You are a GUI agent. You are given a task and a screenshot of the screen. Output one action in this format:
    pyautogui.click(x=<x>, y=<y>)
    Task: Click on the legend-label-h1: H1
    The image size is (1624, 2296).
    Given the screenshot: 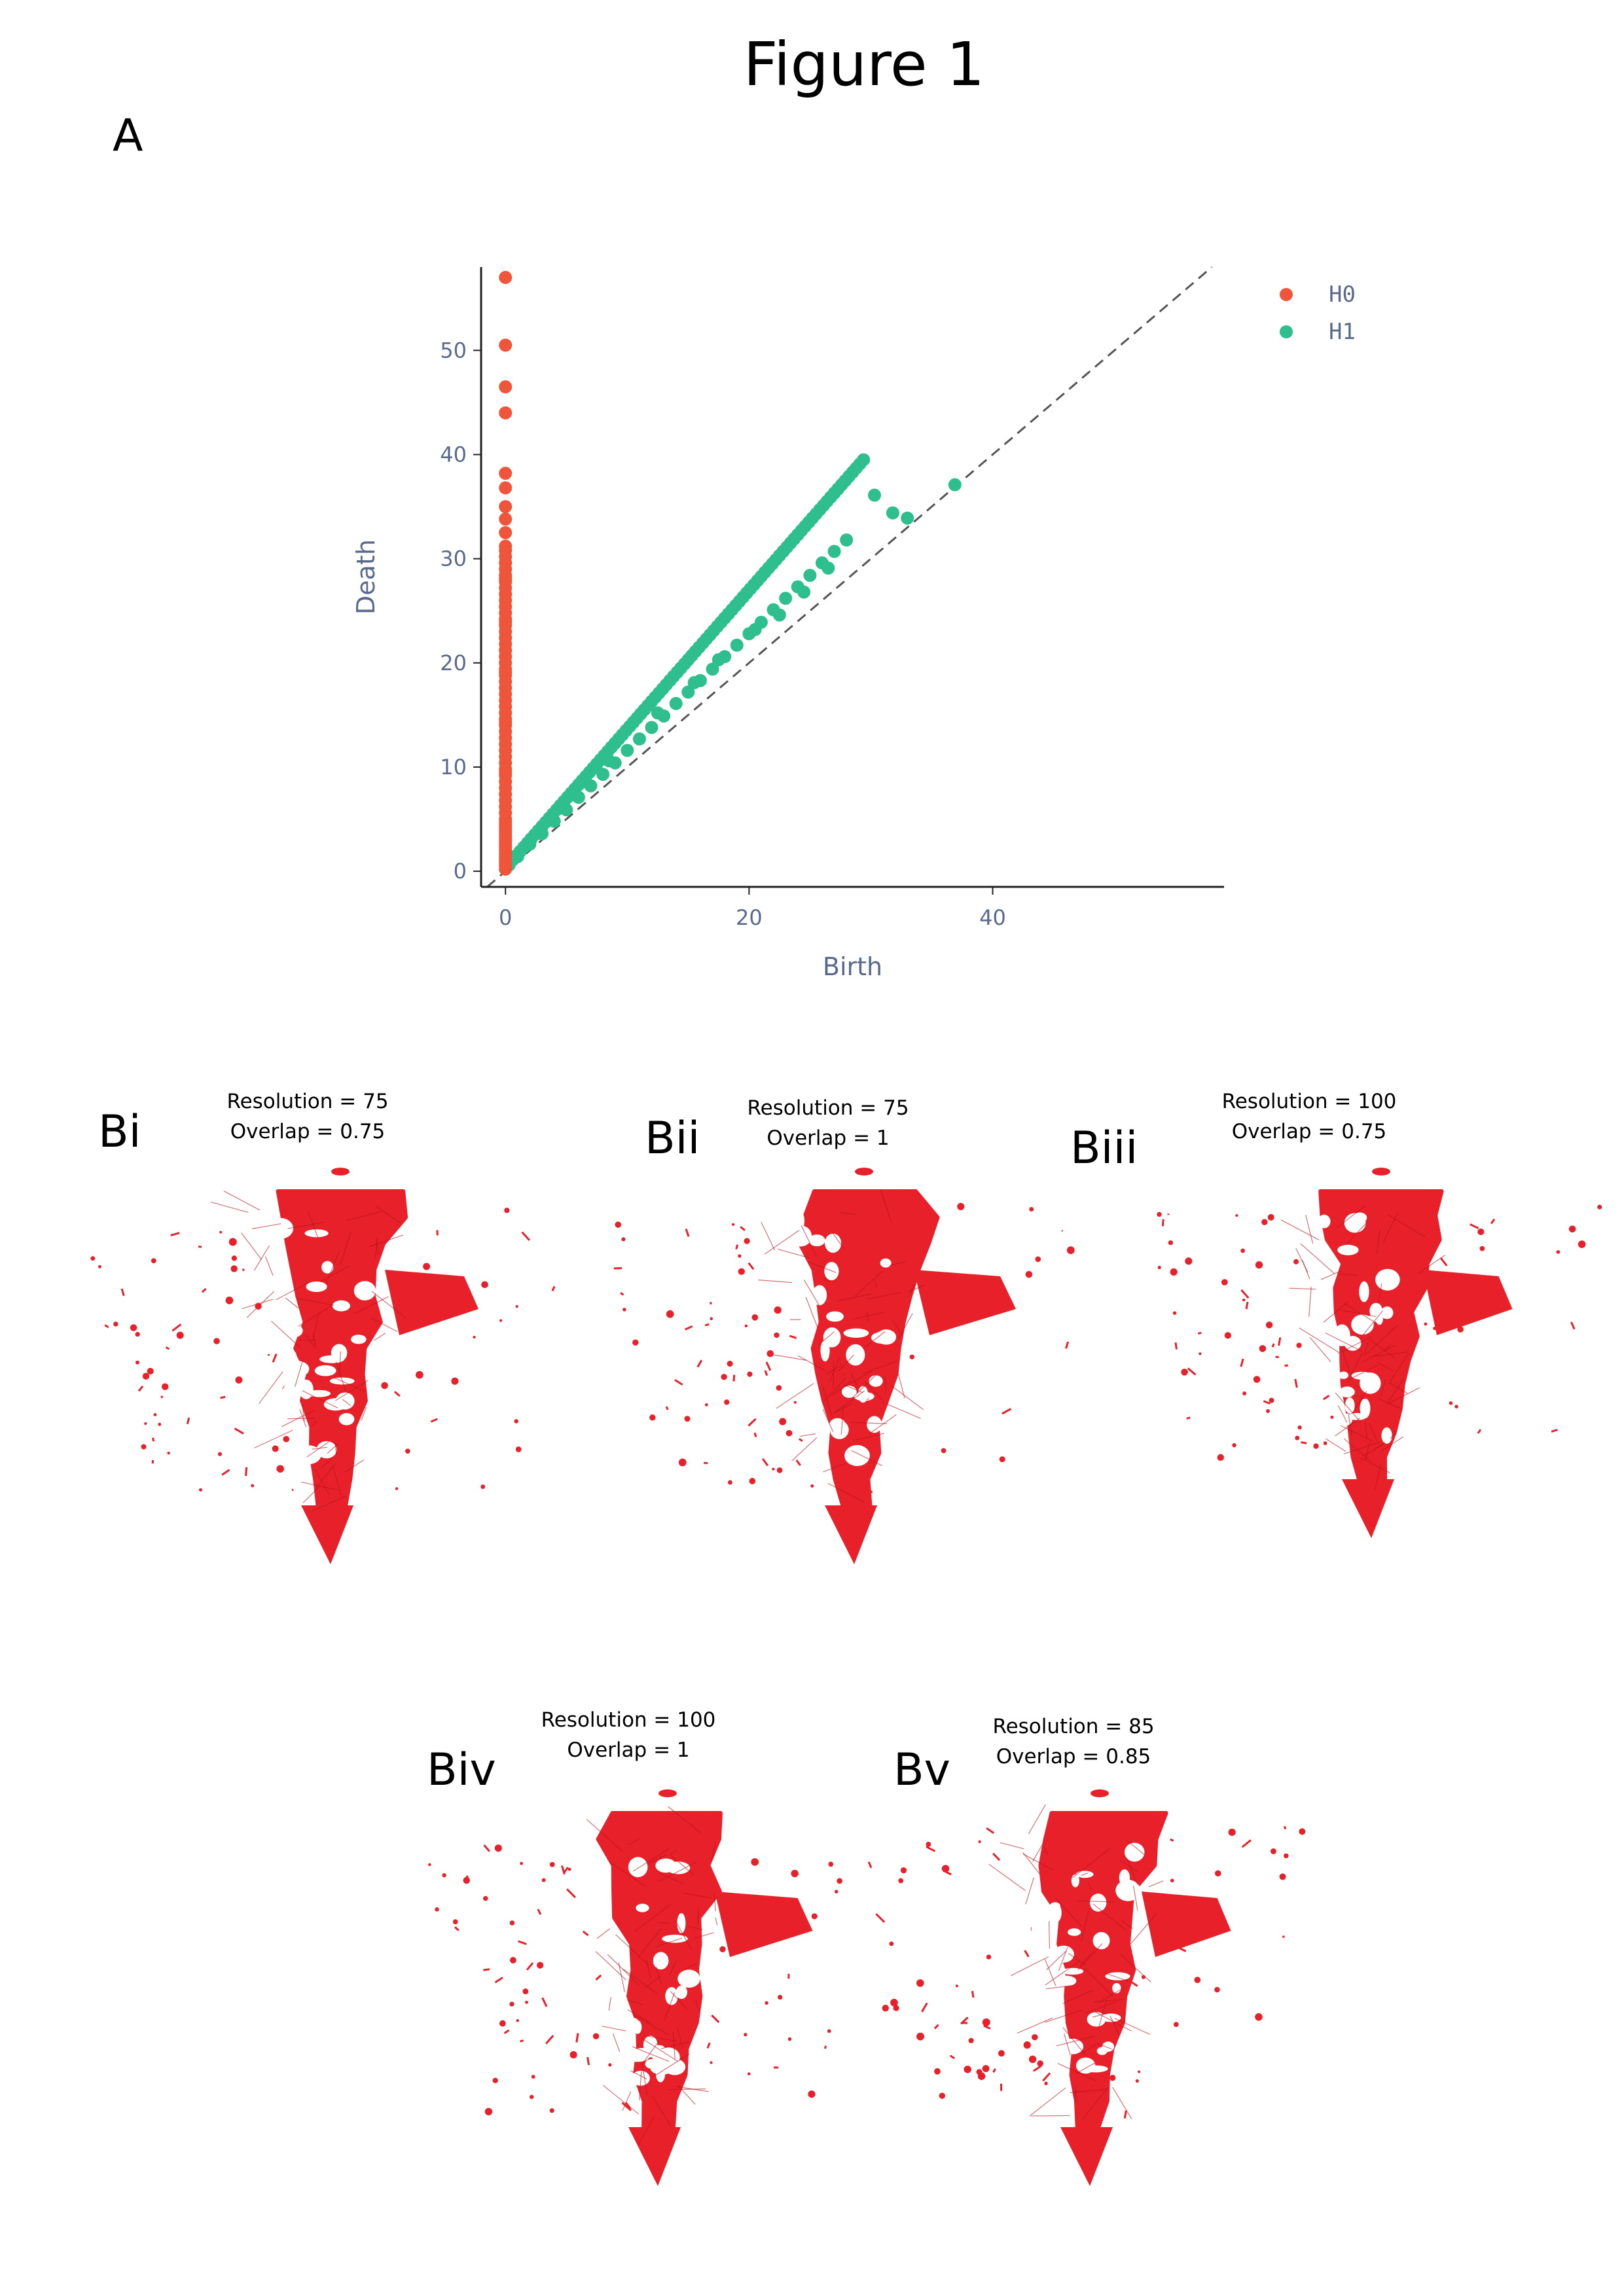 What is the action you would take?
    pyautogui.click(x=1342, y=332)
    